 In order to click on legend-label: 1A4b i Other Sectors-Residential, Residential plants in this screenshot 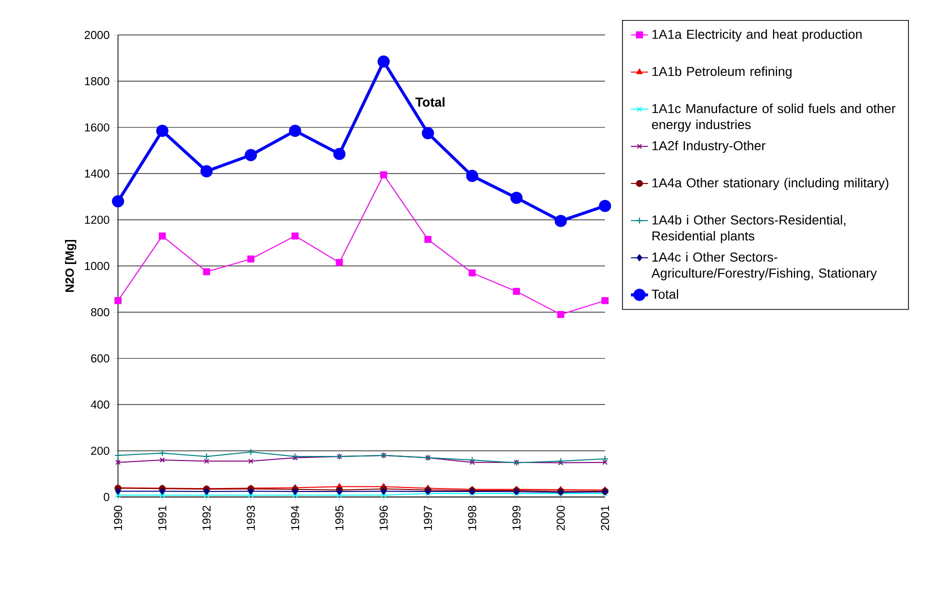, I will do `click(749, 229)`.